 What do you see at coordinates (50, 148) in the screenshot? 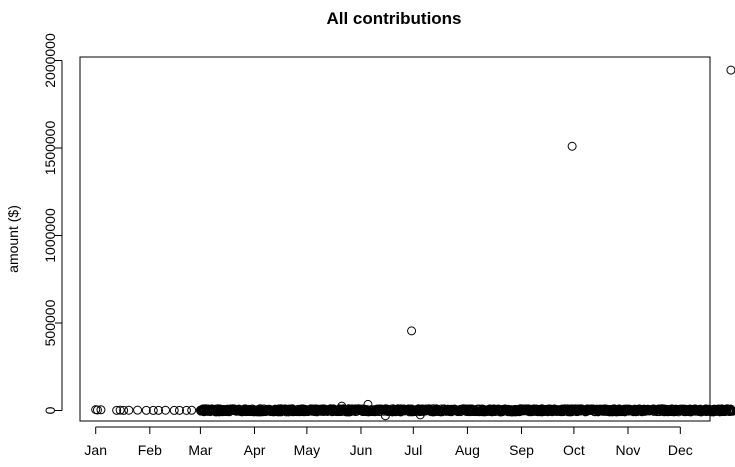
I see `y-tick-label: 1500000` at bounding box center [50, 148].